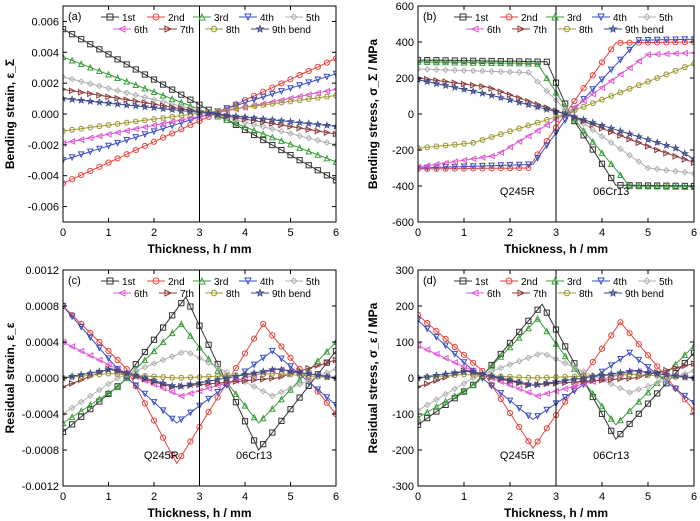  Describe the element at coordinates (40, 415) in the screenshot. I see `y-tick-label: -0.0004` at that location.